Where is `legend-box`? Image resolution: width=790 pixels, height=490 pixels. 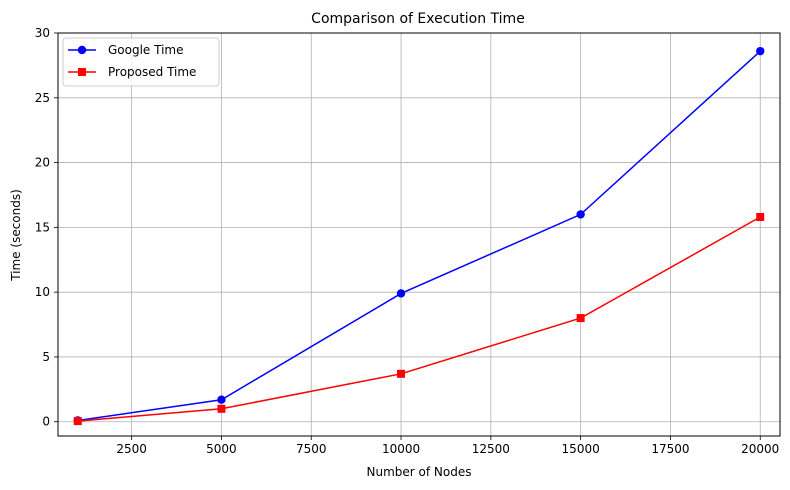 legend-box is located at coordinates (141, 62).